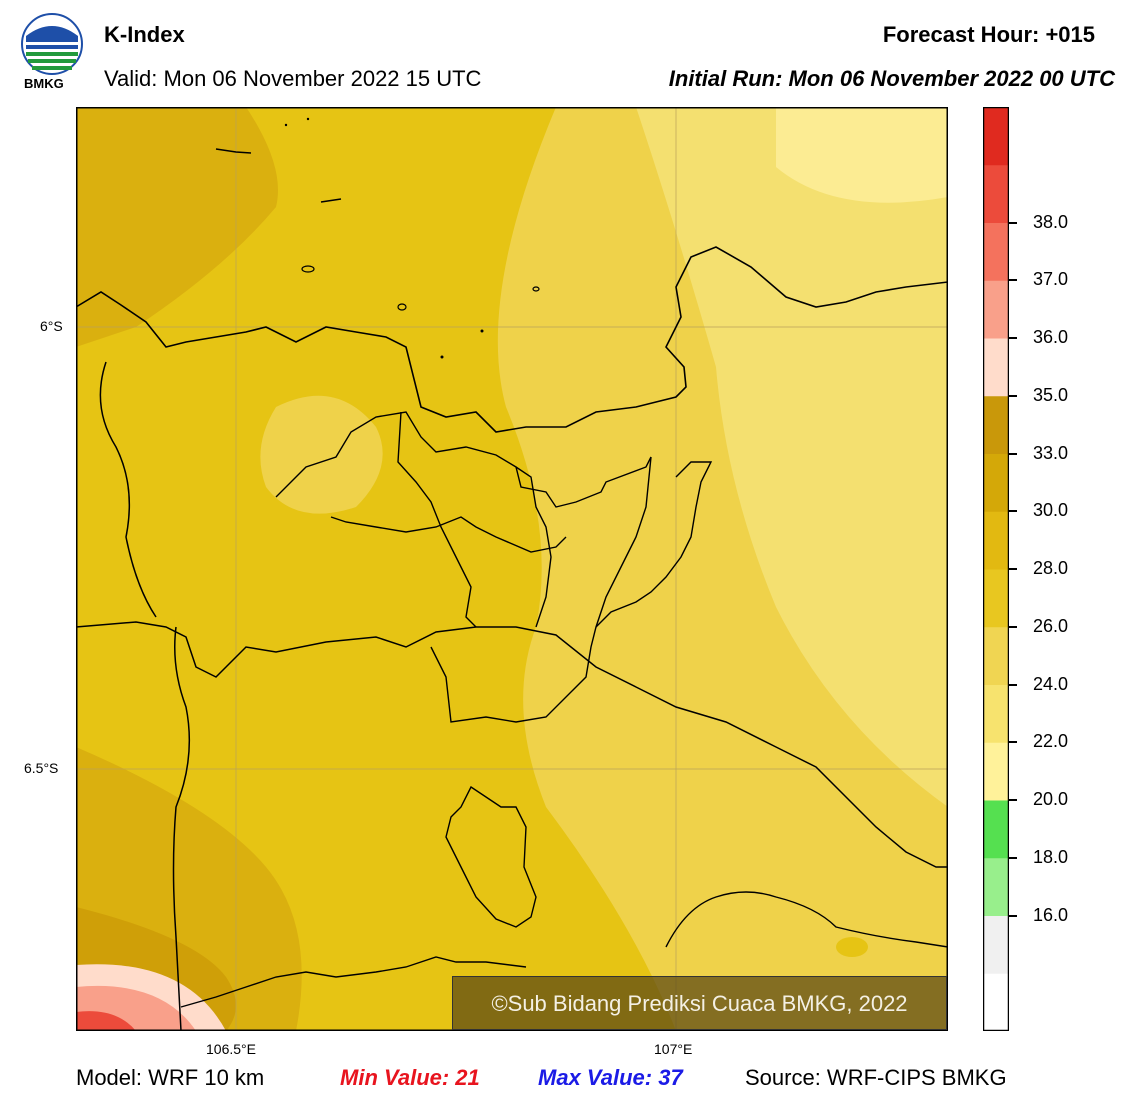 The height and width of the screenshot is (1115, 1139). I want to click on colorbar-tick-label: 36.0, so click(1051, 337).